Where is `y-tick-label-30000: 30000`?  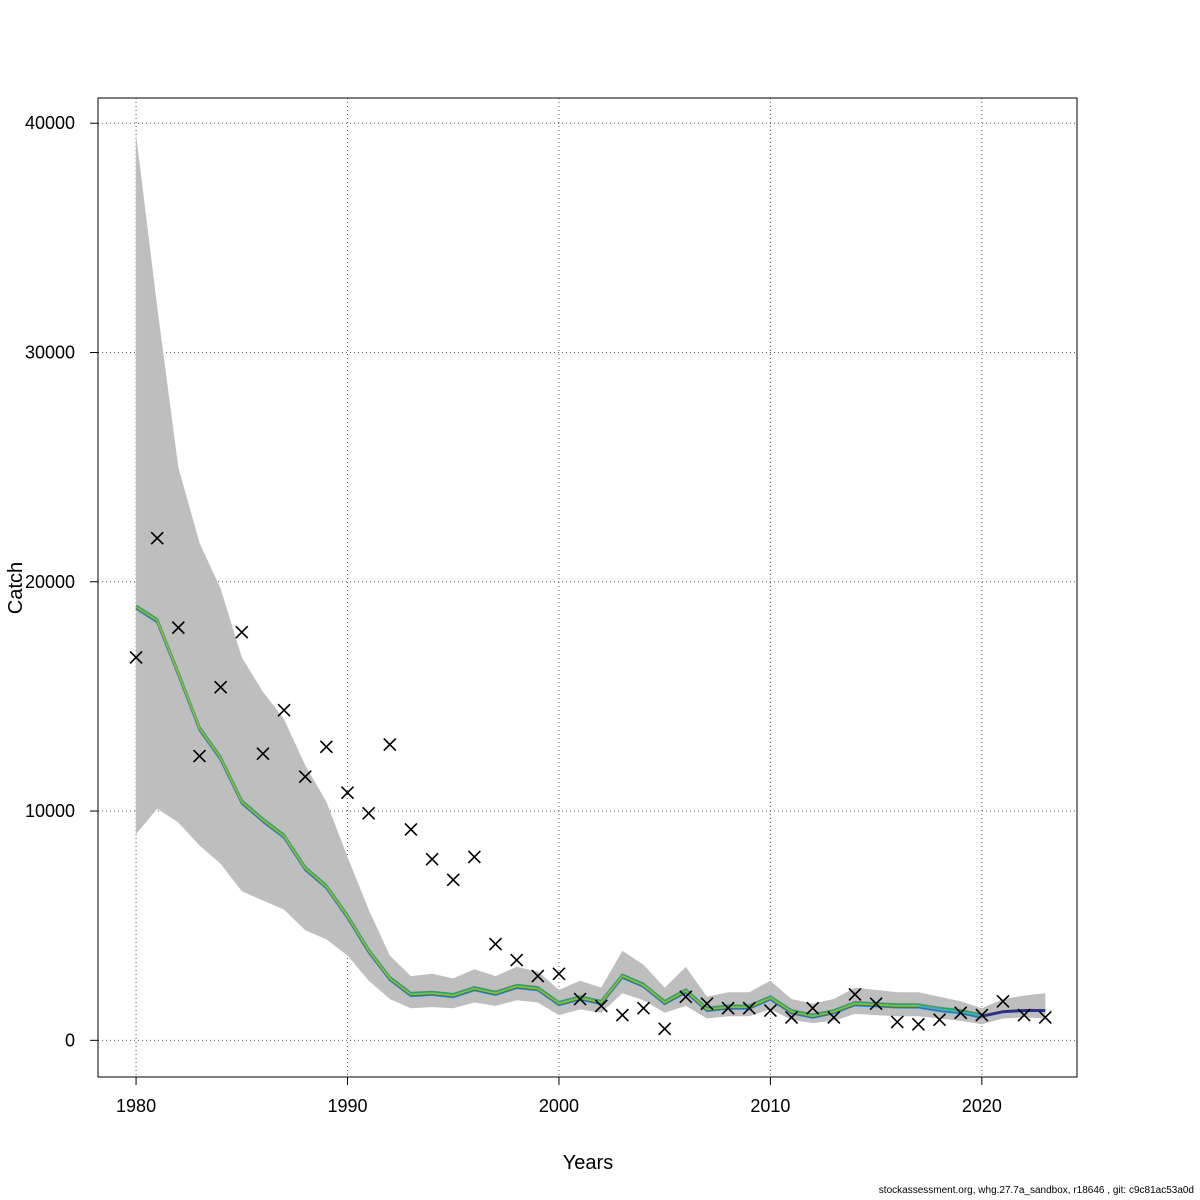 y-tick-label-30000: 30000 is located at coordinates (50, 352).